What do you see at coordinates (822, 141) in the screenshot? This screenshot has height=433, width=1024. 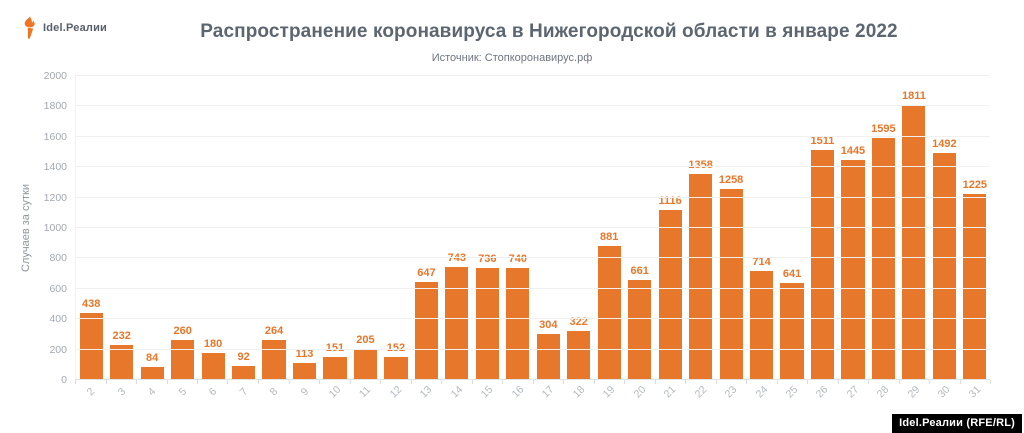 I see `bar-value-label: 1511` at bounding box center [822, 141].